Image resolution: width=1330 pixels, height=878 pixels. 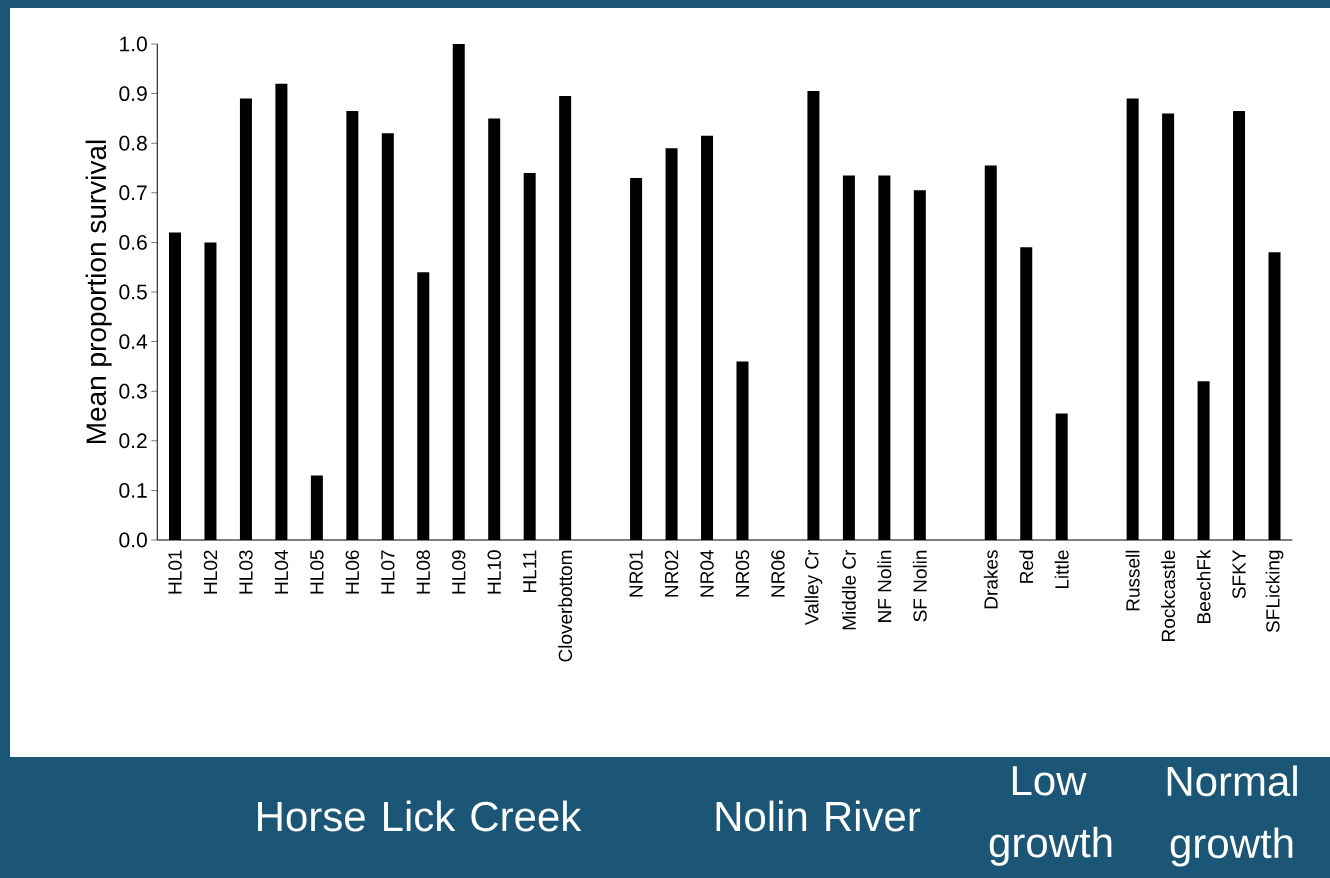 I want to click on text: Nolin River, so click(x=818, y=816).